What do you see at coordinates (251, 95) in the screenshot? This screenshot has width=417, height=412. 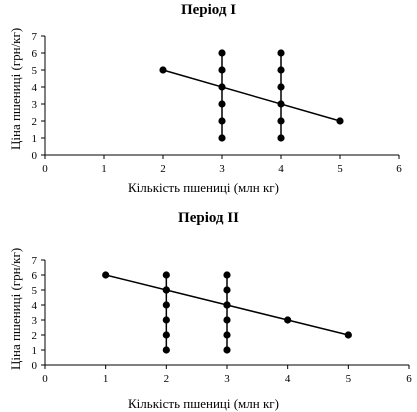 I see `series-line` at bounding box center [251, 95].